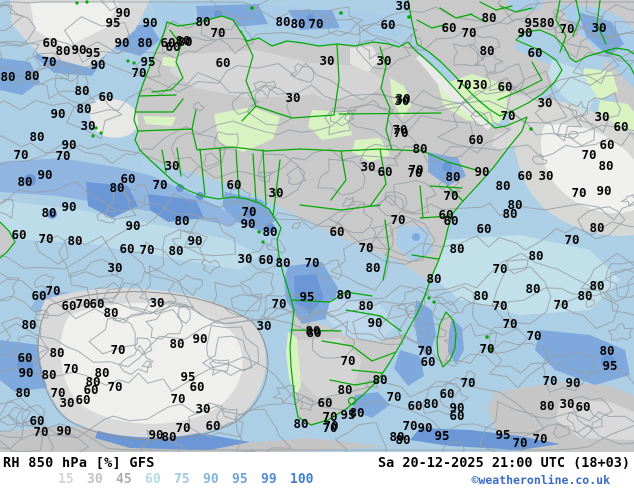 Image resolution: width=634 pixels, height=490 pixels. I want to click on scale-value-90: 90, so click(211, 479).